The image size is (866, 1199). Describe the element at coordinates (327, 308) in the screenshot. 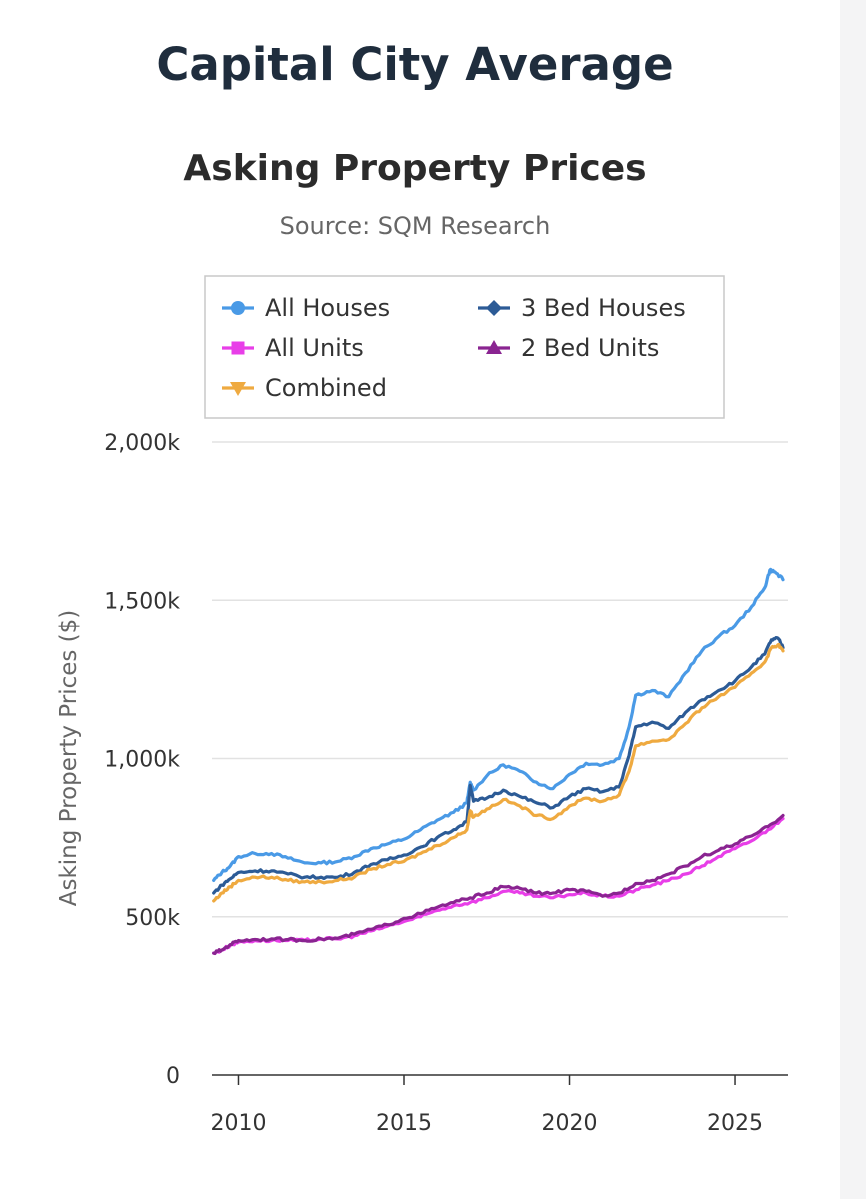

I see `legend-label: All Houses` at that location.